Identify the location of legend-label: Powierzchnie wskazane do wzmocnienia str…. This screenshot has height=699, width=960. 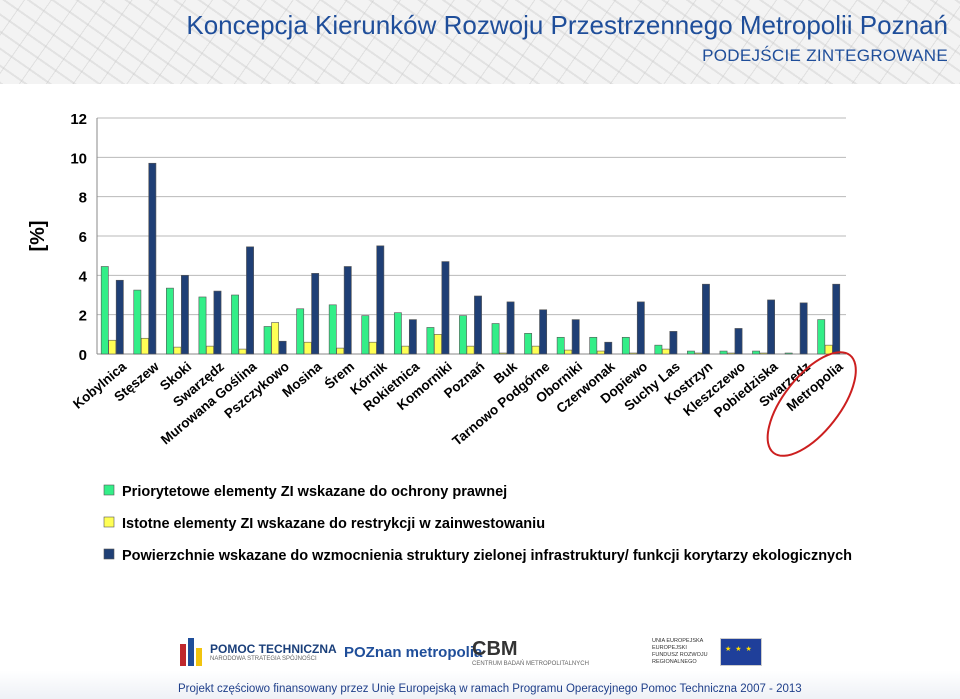
(487, 556).